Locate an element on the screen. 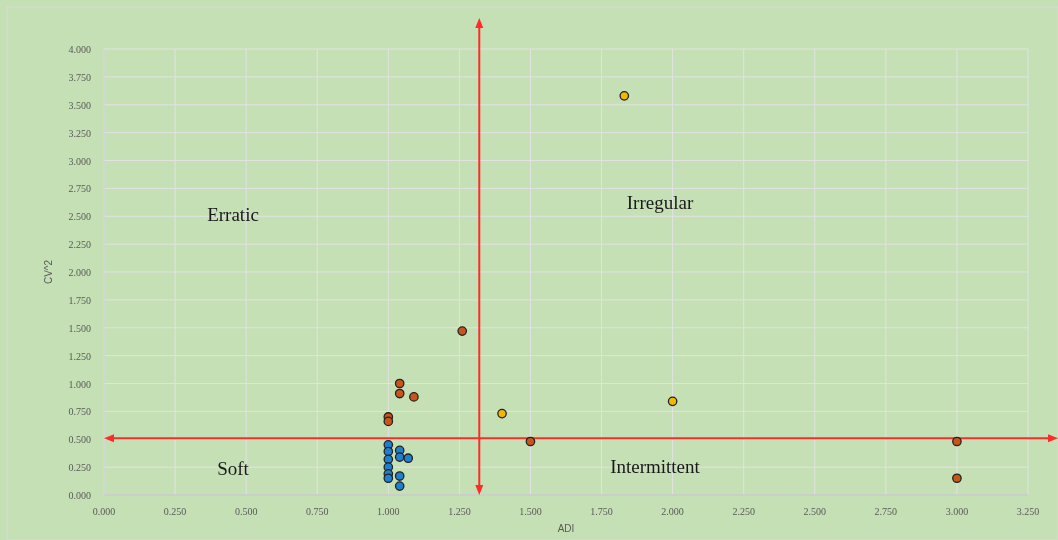 Image resolution: width=1058 pixels, height=540 pixels. y-tick-label: 0.500 is located at coordinates (79, 440).